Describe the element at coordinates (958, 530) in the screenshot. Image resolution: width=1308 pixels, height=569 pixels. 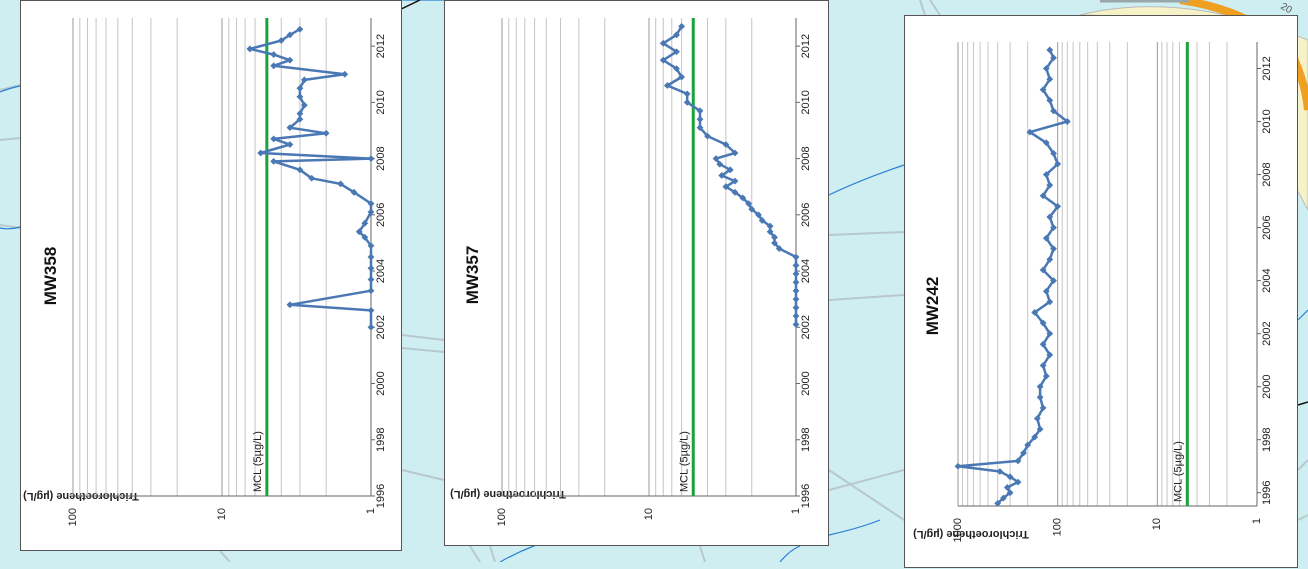
I see `y-tick-label: 1000` at that location.